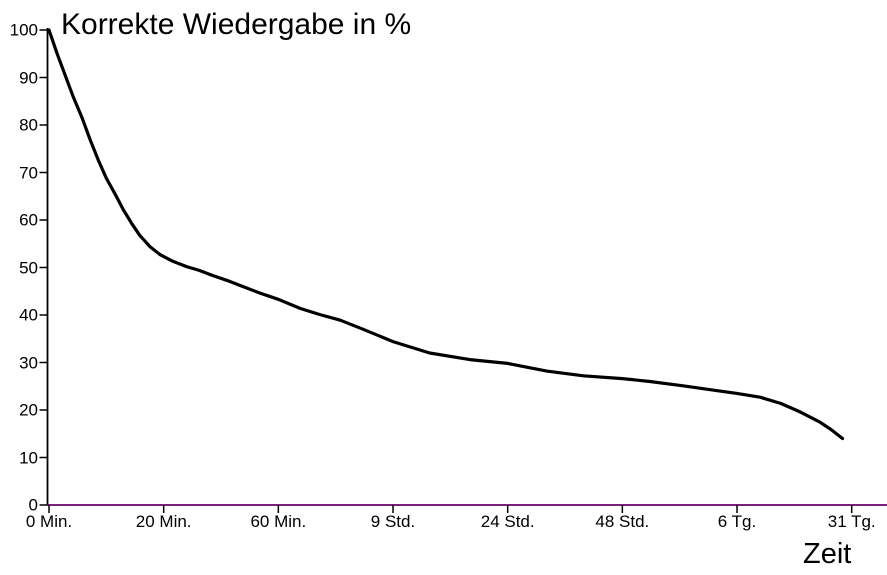 This screenshot has width=887, height=575. I want to click on x-tick-label: 31 Tg., so click(851, 521).